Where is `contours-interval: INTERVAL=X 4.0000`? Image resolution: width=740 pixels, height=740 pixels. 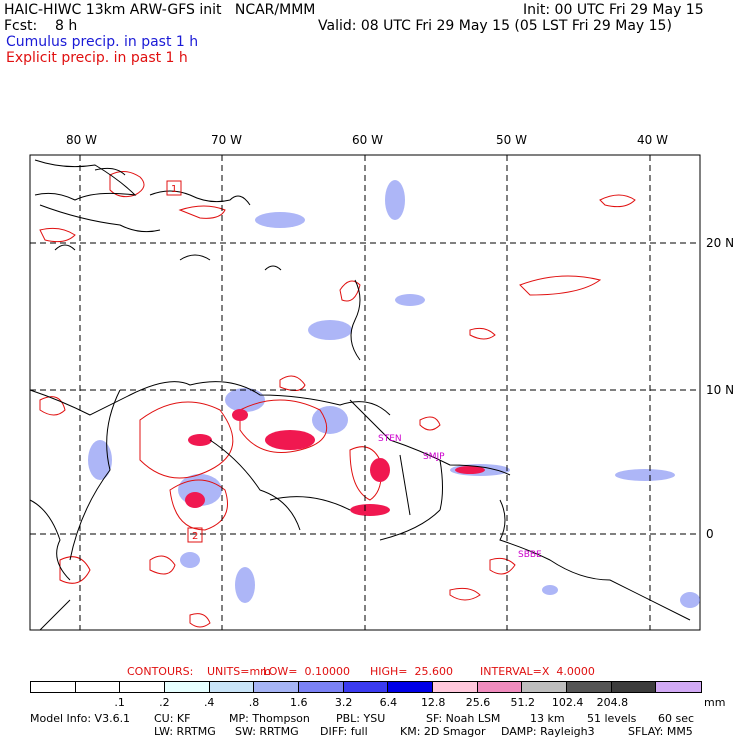 contours-interval: INTERVAL=X 4.0000 is located at coordinates (537, 671).